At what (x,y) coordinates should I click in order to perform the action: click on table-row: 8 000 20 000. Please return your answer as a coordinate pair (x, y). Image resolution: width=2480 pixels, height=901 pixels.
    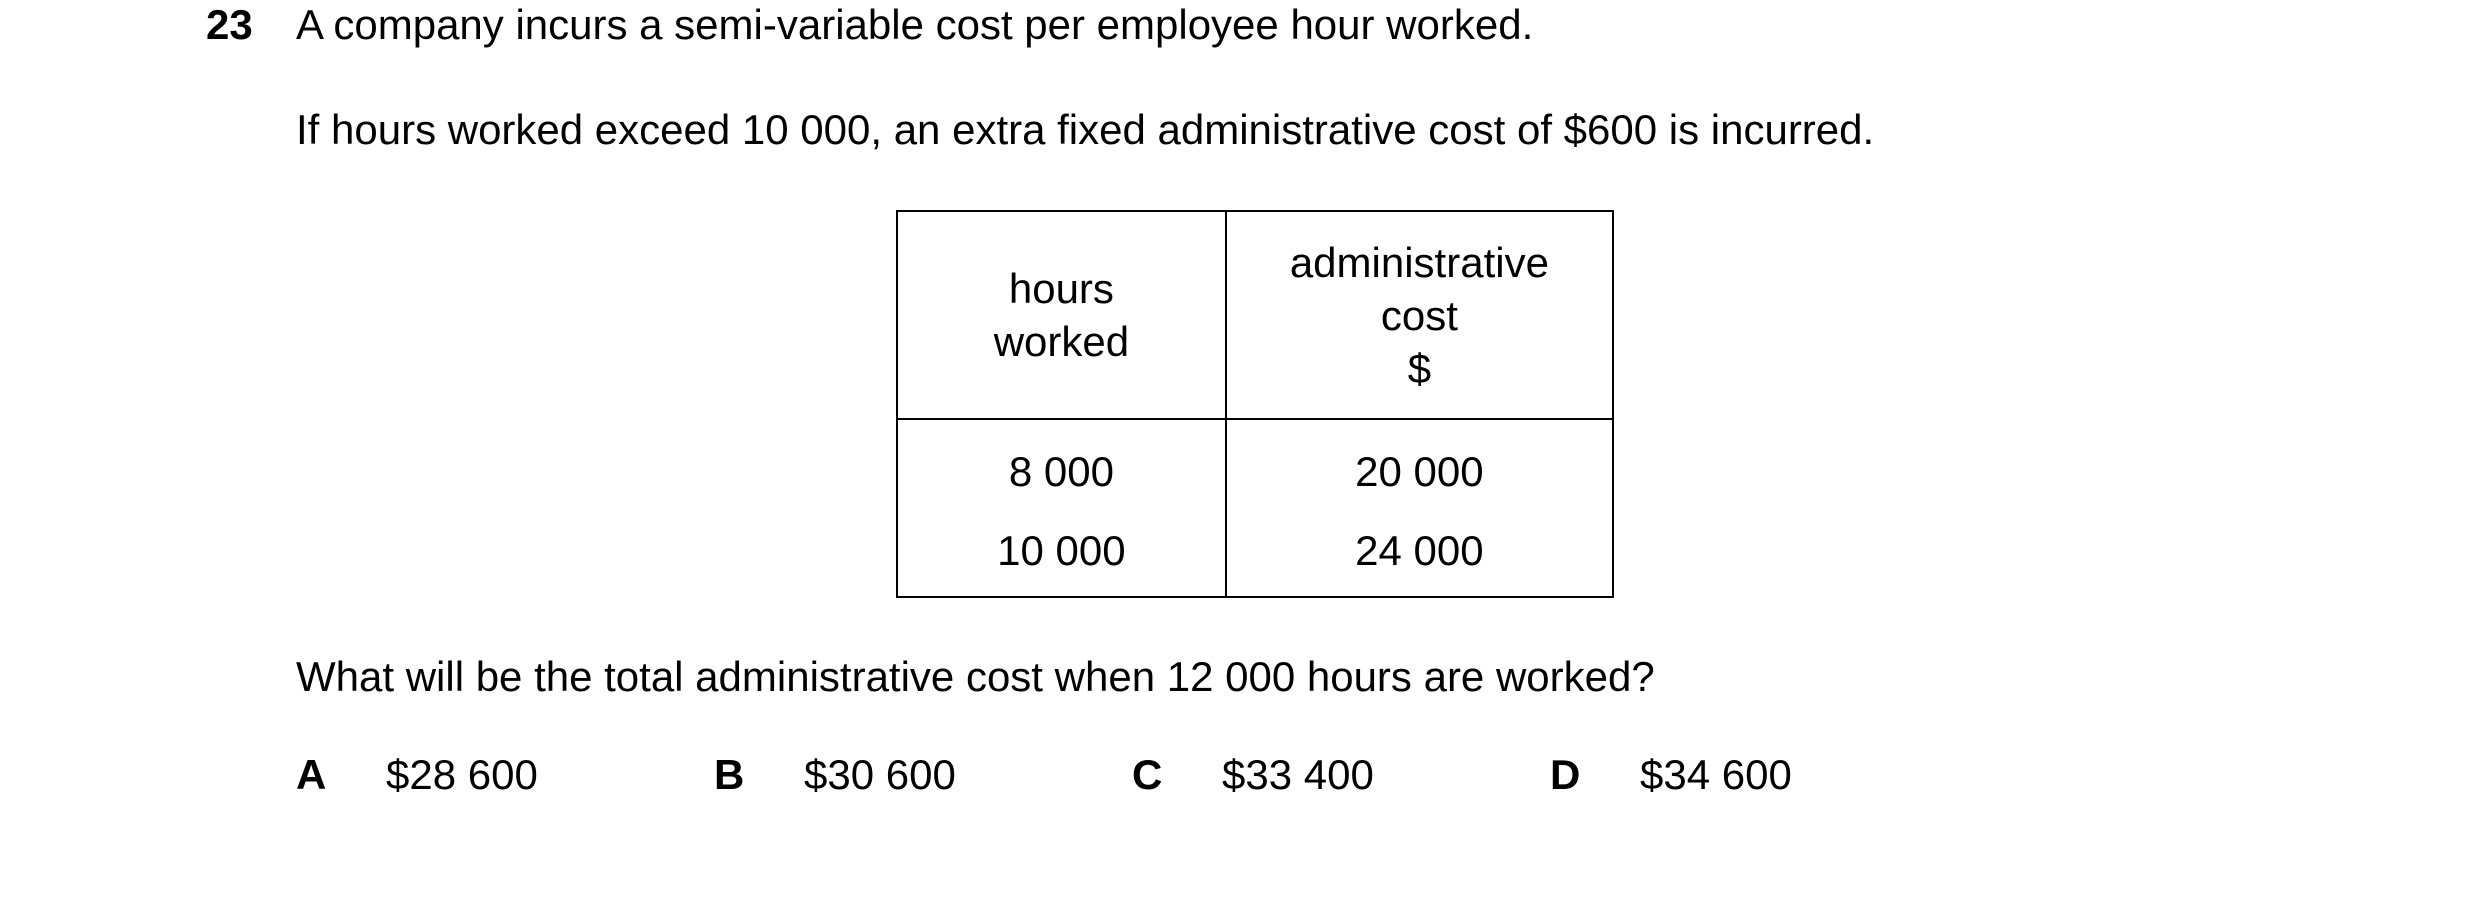
    Looking at the image, I should click on (1255, 463).